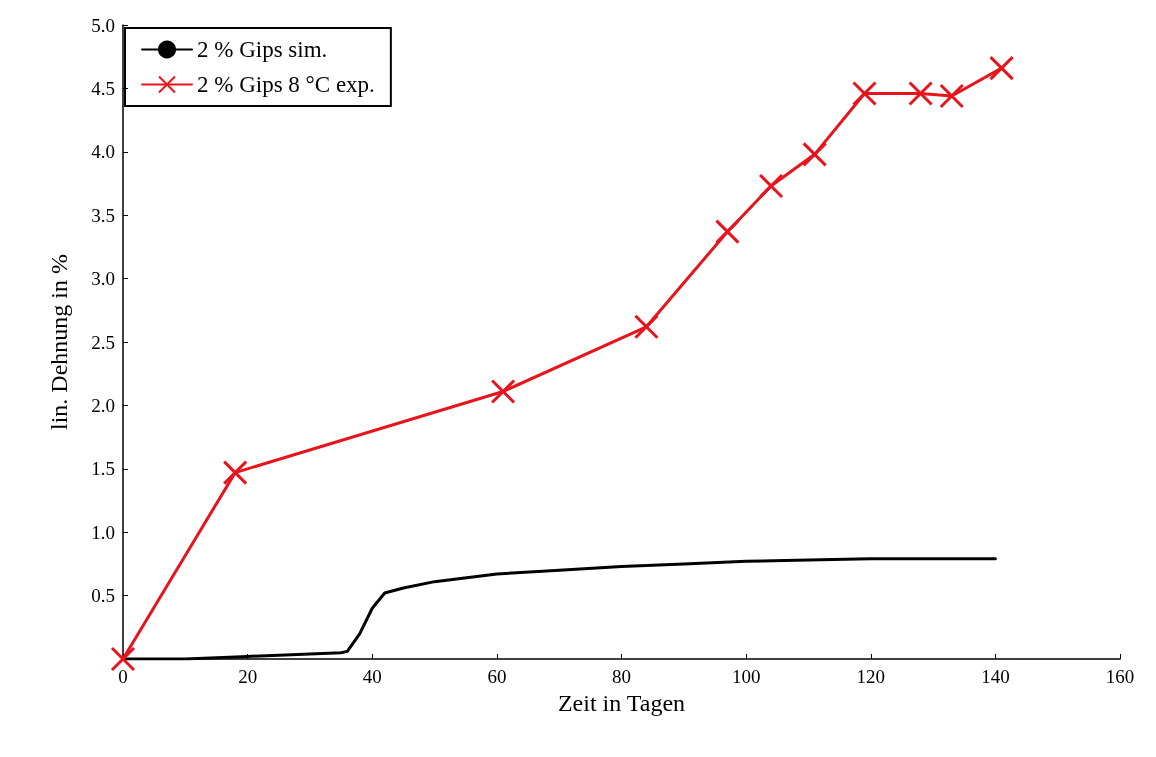 This screenshot has height=757, width=1156. I want to click on y-tick-label: 5.0, so click(103, 25).